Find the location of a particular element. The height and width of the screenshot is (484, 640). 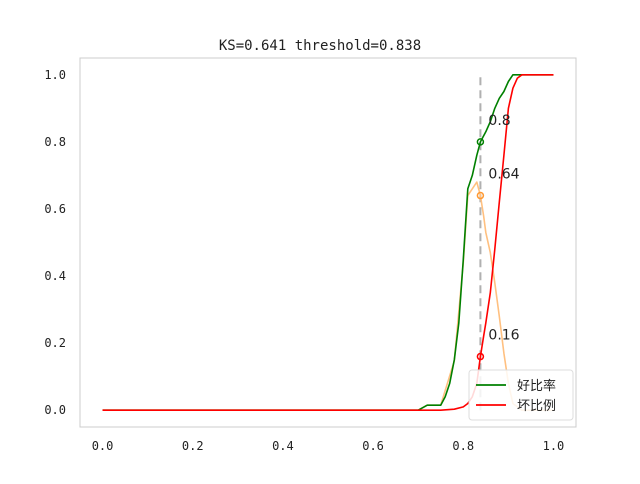

x-tick-label: 0.0 is located at coordinates (103, 446).